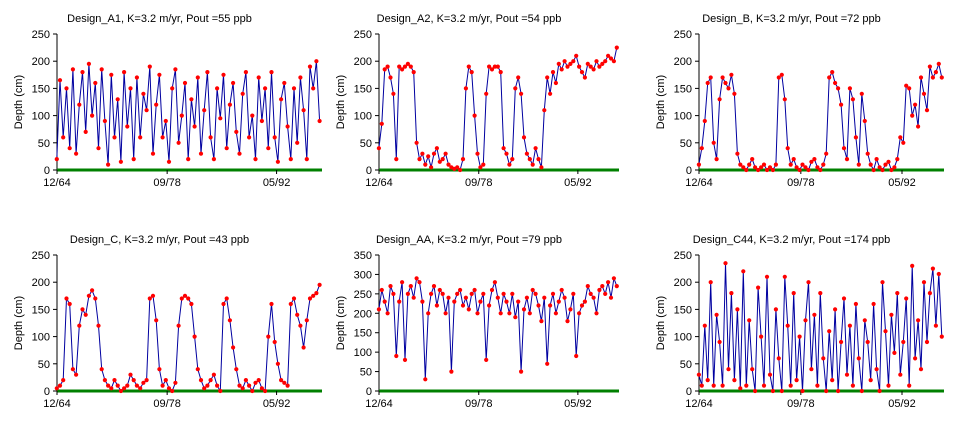 Image resolution: width=979 pixels, height=448 pixels. I want to click on y-tick-label: 150, so click(363, 334).